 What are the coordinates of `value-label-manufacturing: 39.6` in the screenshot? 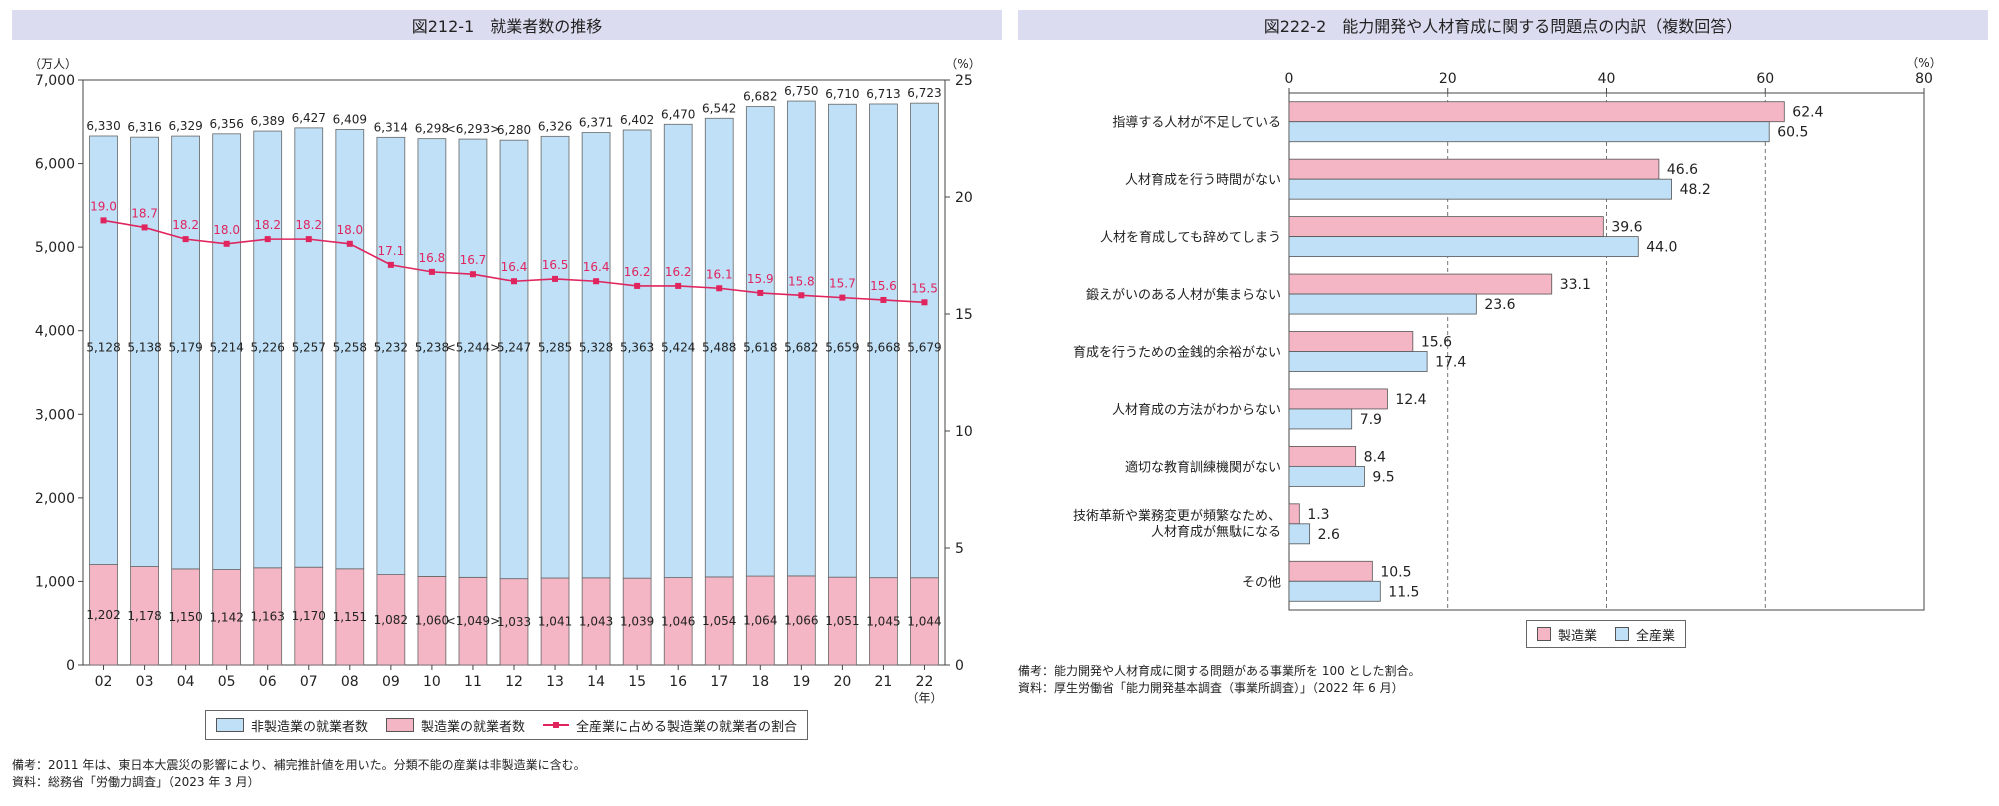 It's located at (1626, 228).